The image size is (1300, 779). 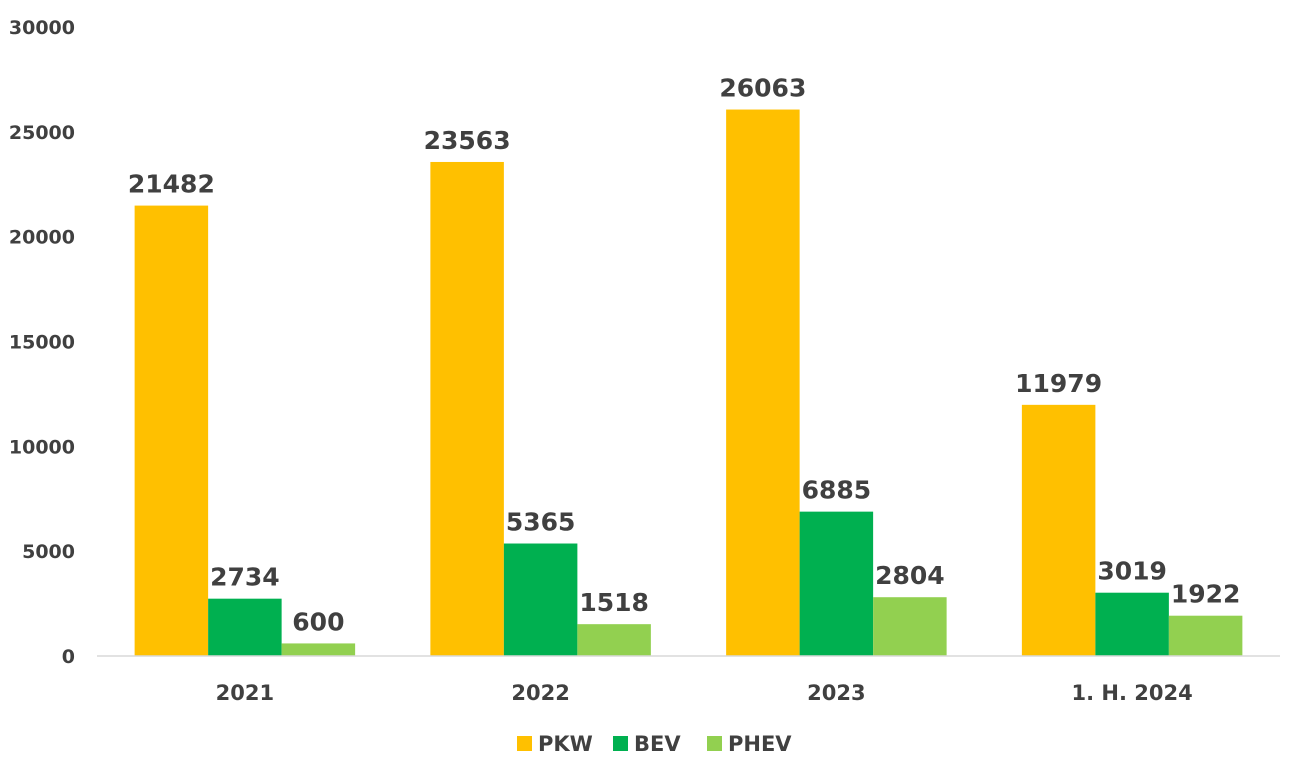 What do you see at coordinates (318, 621) in the screenshot?
I see `data-label: 600` at bounding box center [318, 621].